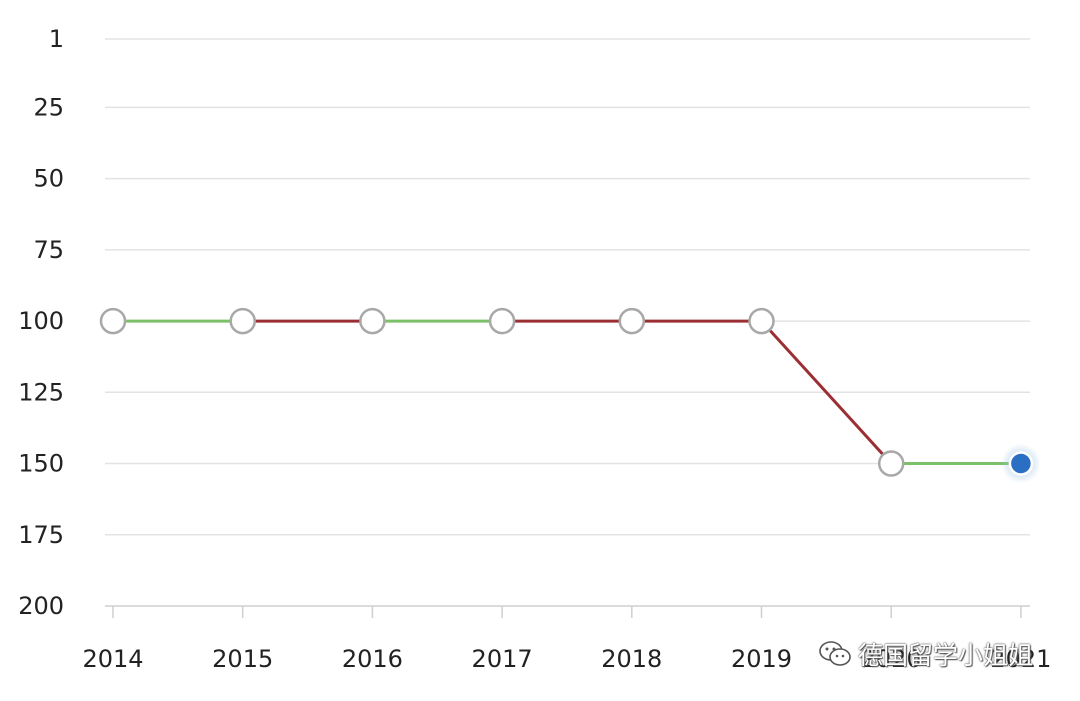 The image size is (1080, 701). What do you see at coordinates (41, 392) in the screenshot?
I see `y-tick-label: 125` at bounding box center [41, 392].